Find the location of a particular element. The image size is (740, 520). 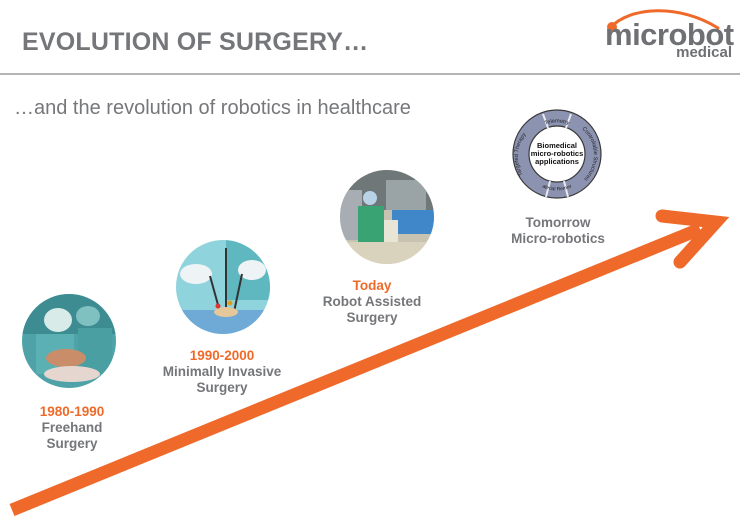

robotic-surgery-console-photo is located at coordinates (387, 217).